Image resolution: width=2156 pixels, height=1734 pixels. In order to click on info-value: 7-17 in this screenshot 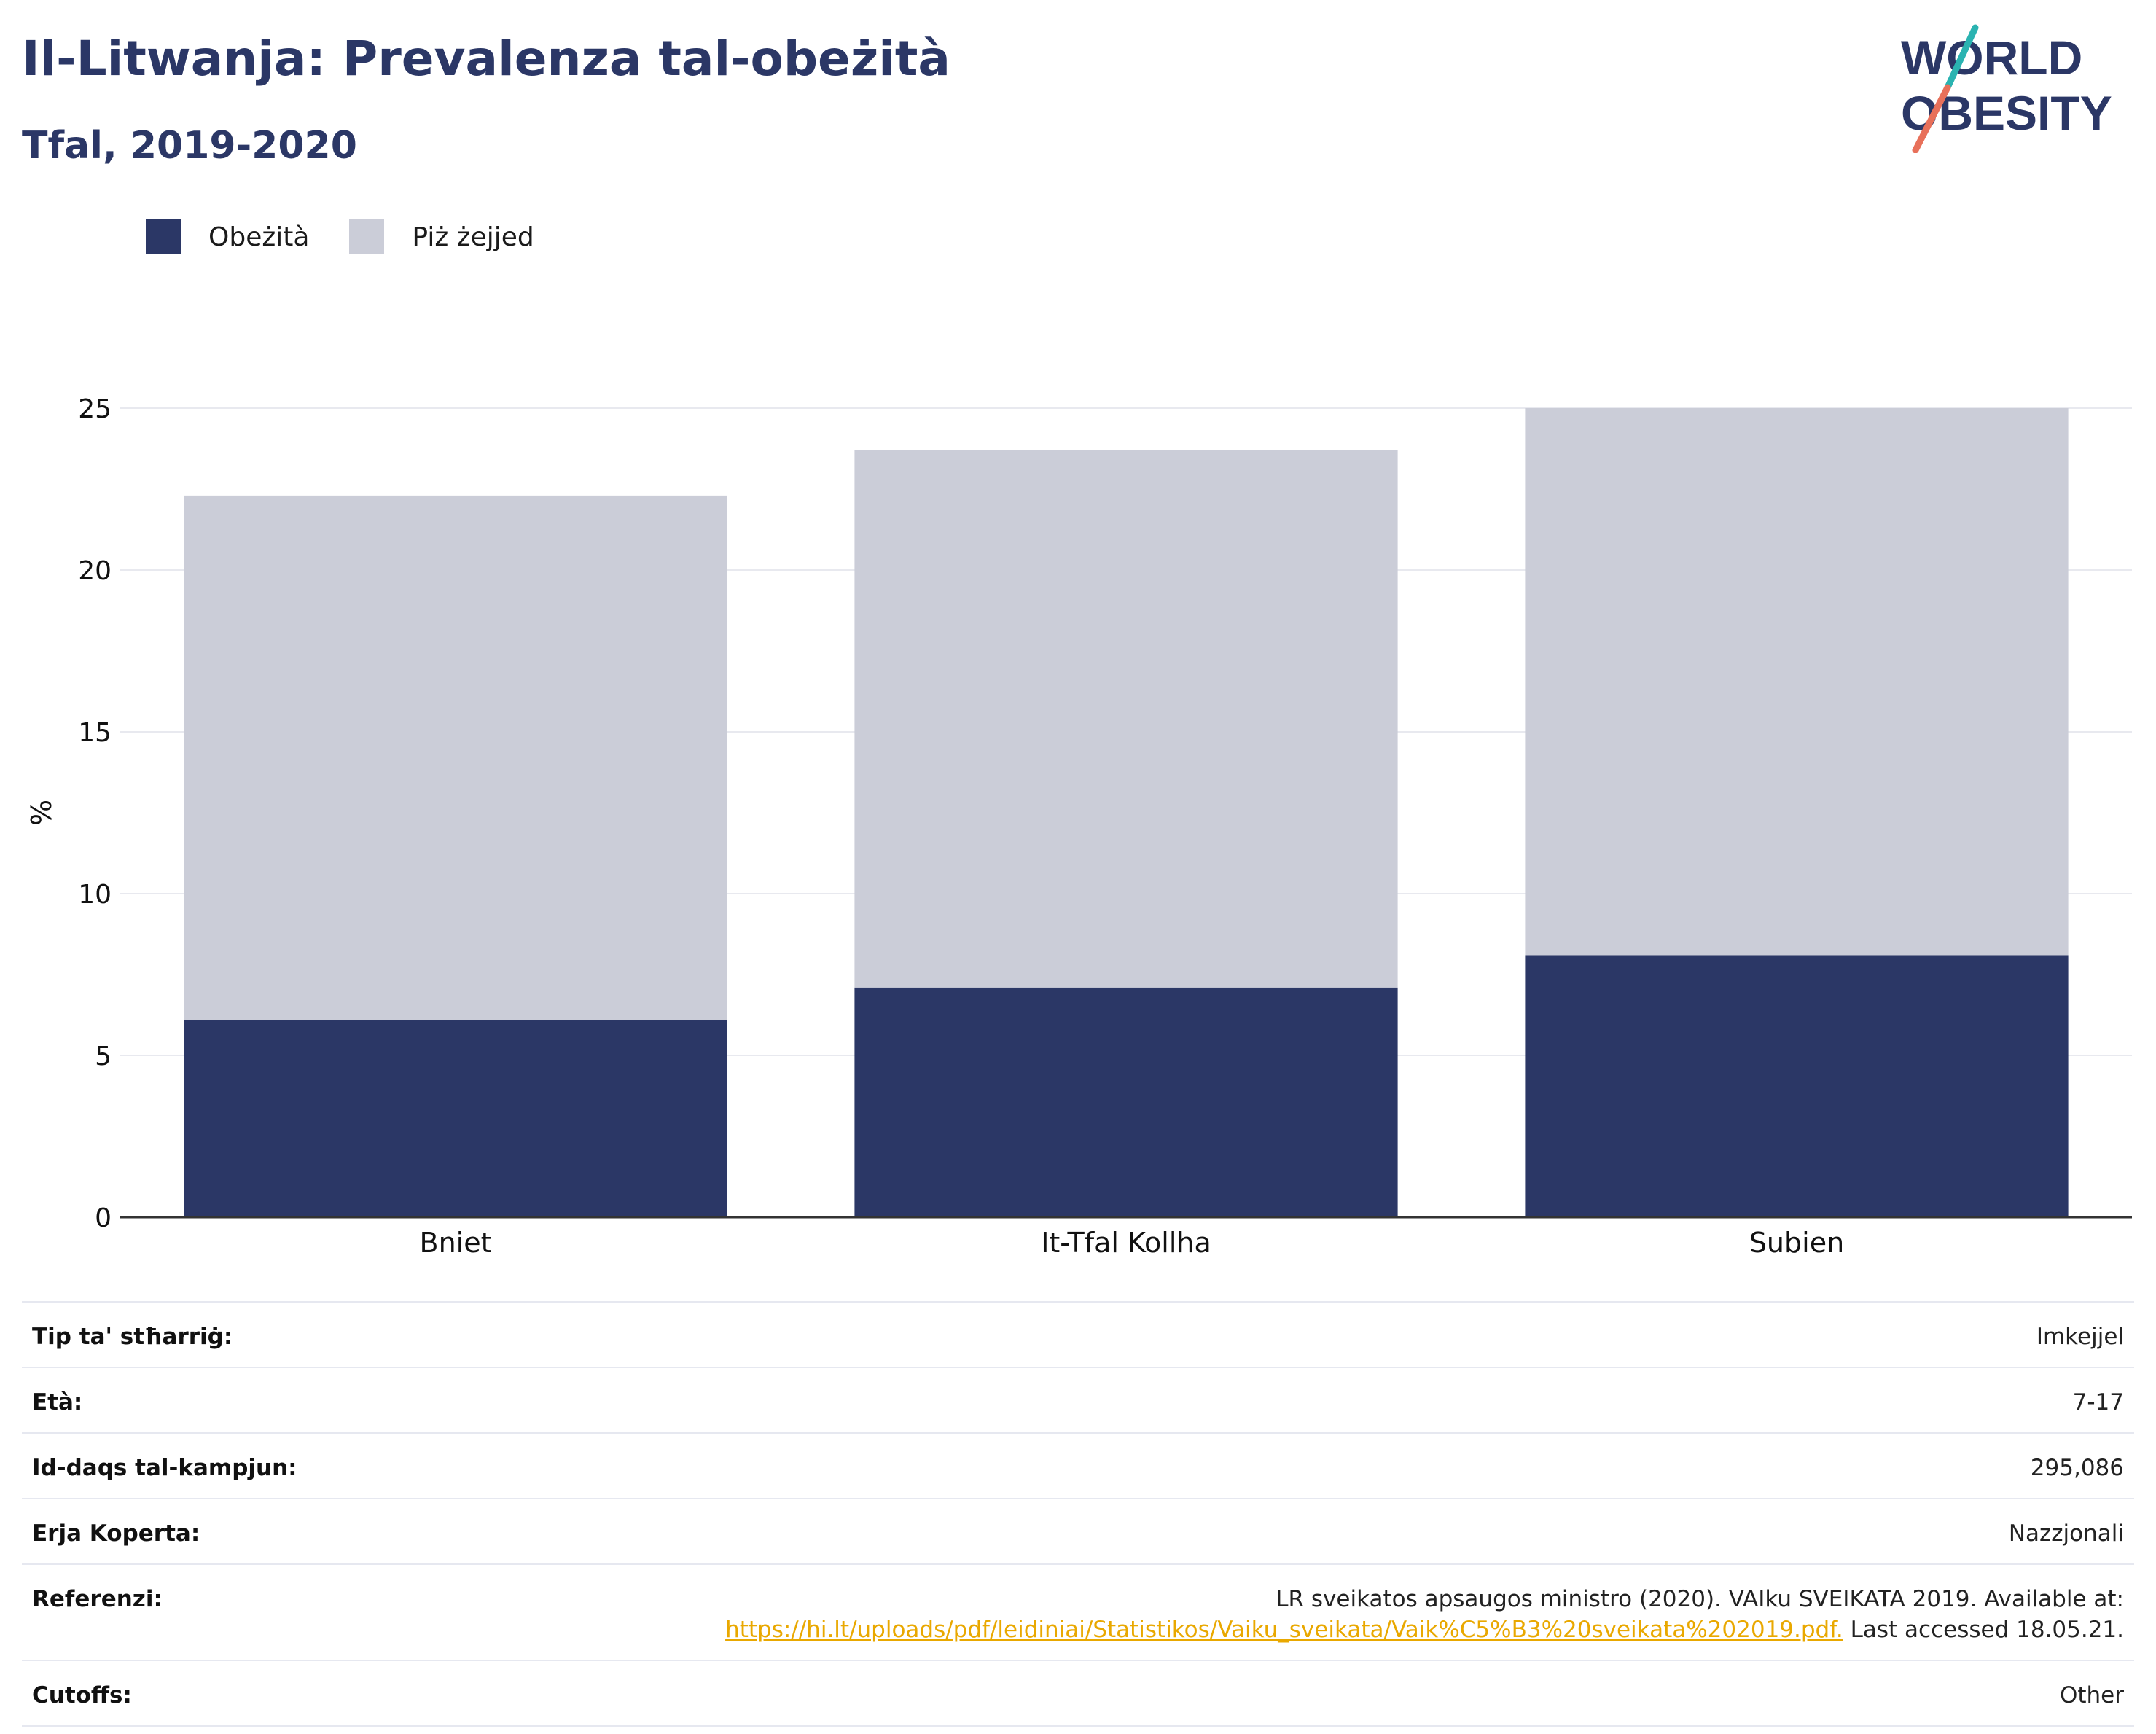, I will do `click(2098, 1402)`.